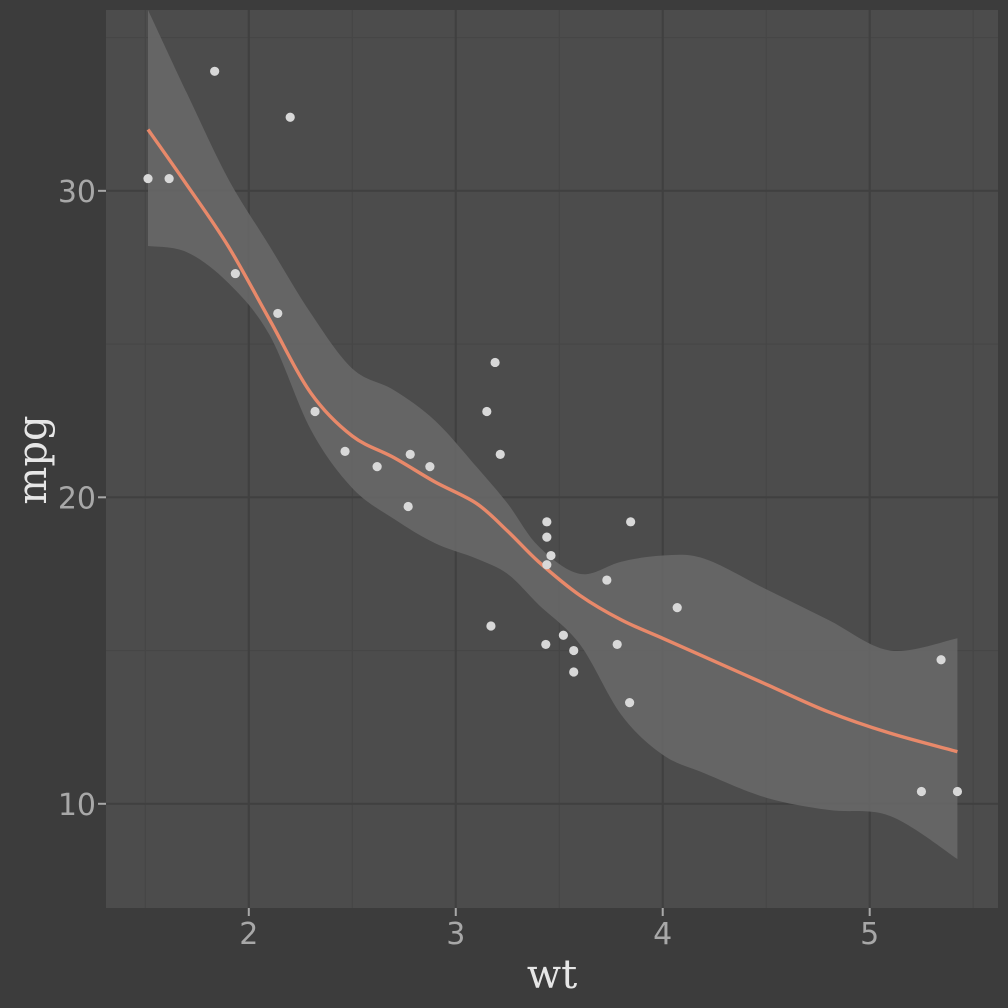  What do you see at coordinates (552, 975) in the screenshot?
I see `x-axis-title: wt` at bounding box center [552, 975].